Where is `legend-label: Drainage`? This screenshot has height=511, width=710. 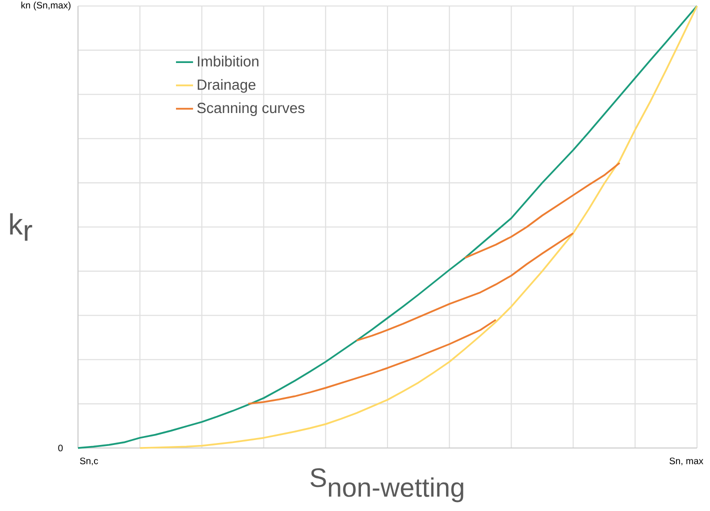 legend-label: Drainage is located at coordinates (227, 86).